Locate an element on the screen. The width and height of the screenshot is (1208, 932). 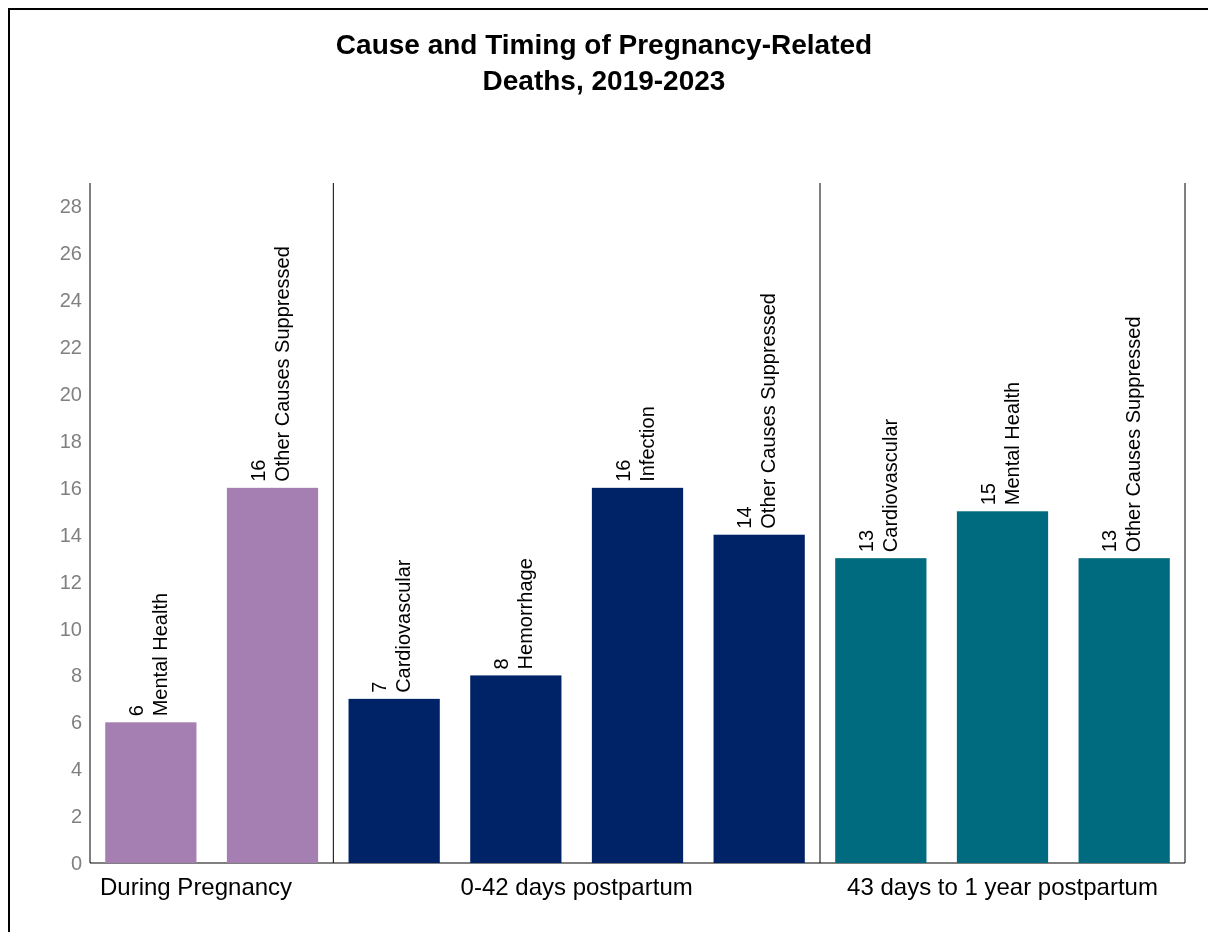
y-tick-label: 22 is located at coordinates (70, 347).